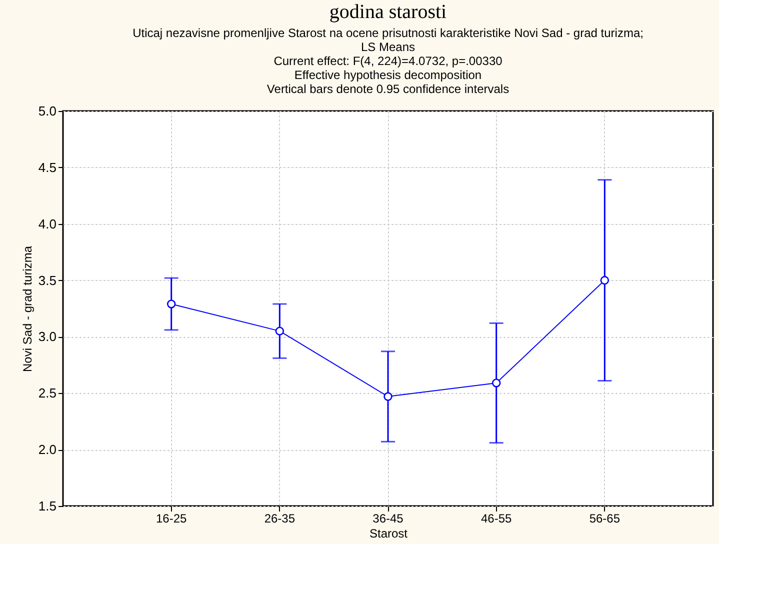 The width and height of the screenshot is (780, 590). Describe the element at coordinates (47, 280) in the screenshot. I see `y-tick-label: 3.5` at that location.